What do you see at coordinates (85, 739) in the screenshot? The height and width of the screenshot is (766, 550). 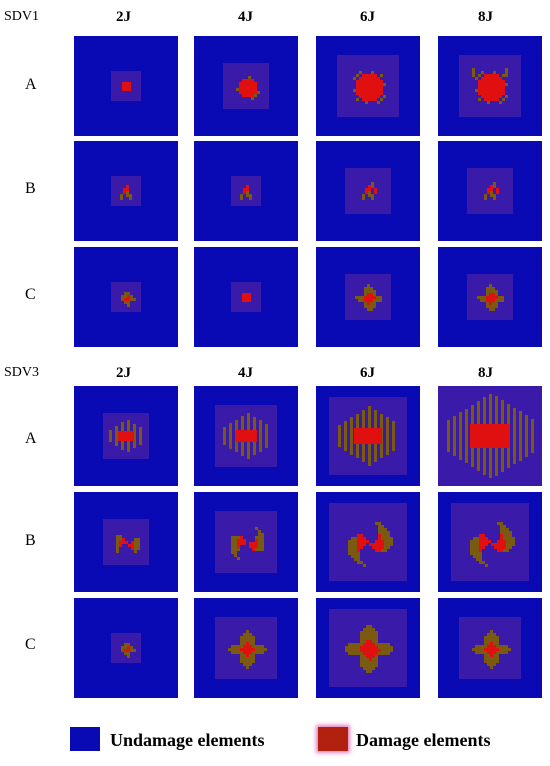 I see `undamaged-legend-swatch` at bounding box center [85, 739].